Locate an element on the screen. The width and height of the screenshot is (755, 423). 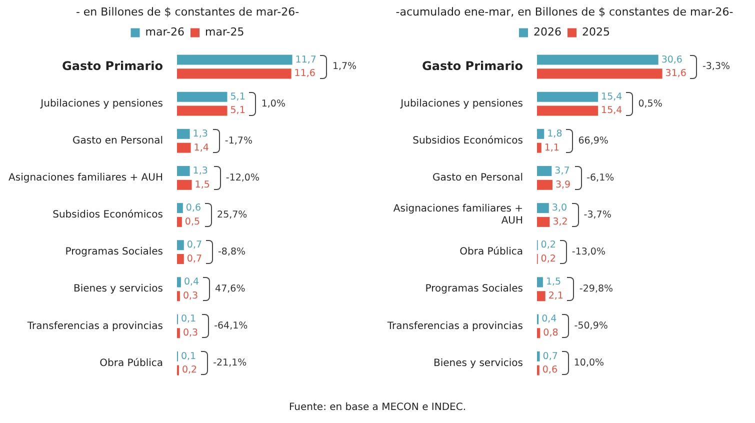
data-label: 11,7 is located at coordinates (305, 60).